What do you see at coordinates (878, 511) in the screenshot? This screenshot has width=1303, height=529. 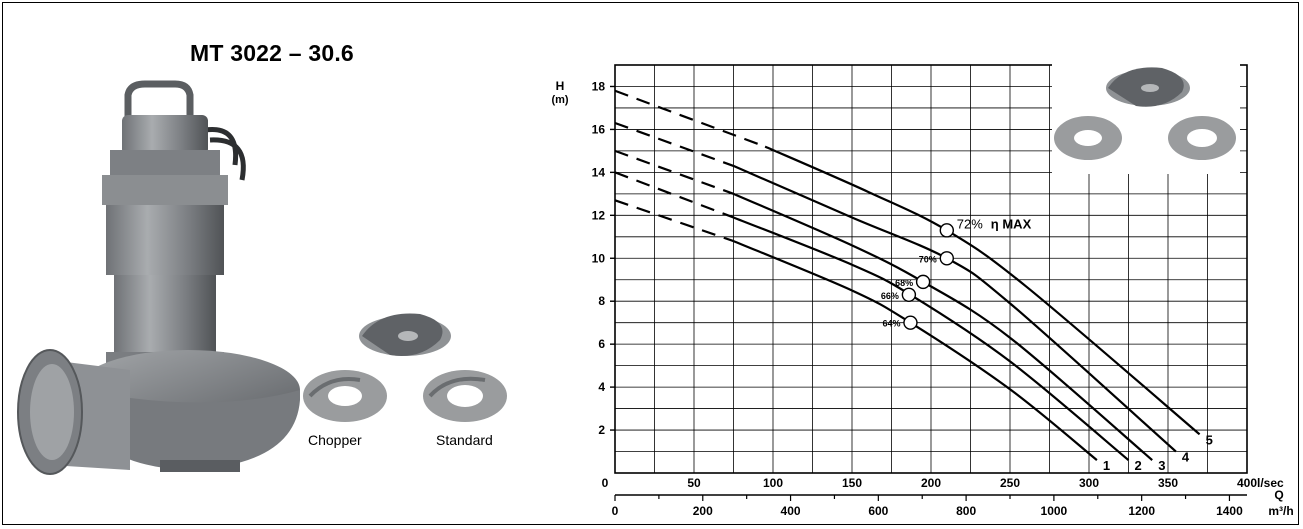 I see `x-tick-label-m3h: 600` at bounding box center [878, 511].